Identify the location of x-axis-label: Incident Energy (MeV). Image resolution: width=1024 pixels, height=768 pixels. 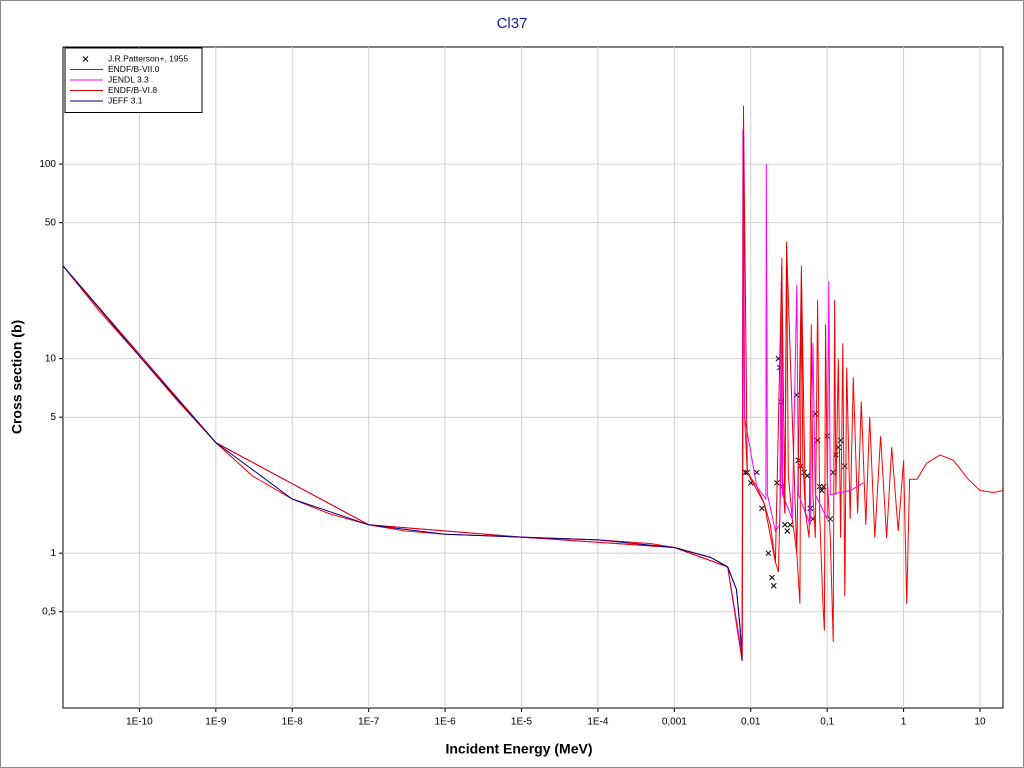
(518, 749).